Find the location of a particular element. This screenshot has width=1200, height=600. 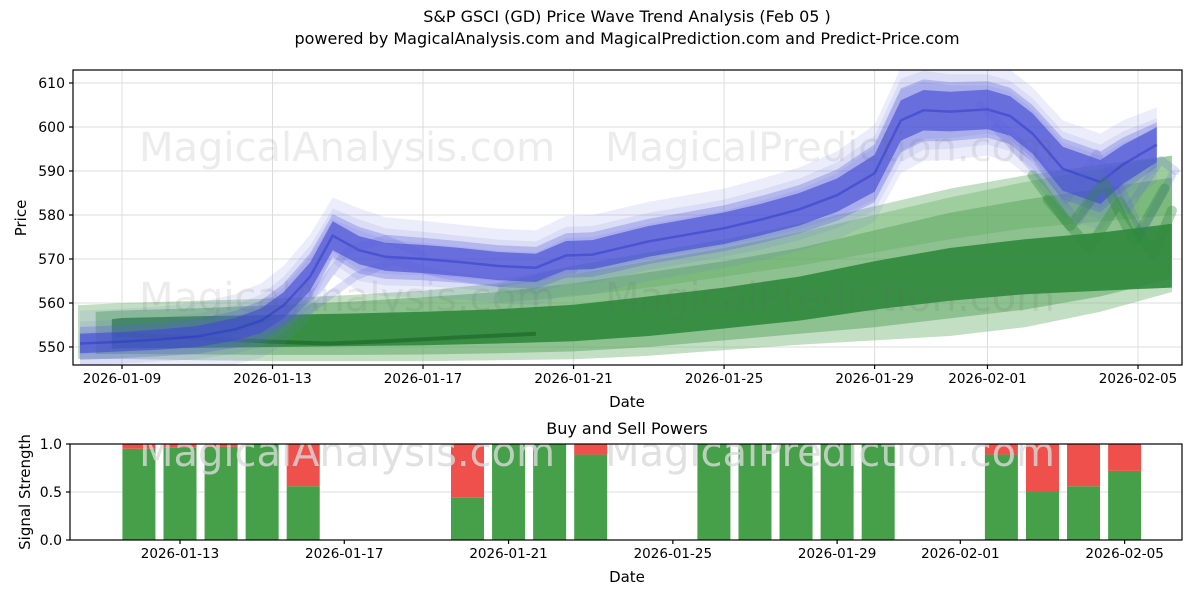

top-x-tick-label: 2026-01-29 is located at coordinates (874, 379).